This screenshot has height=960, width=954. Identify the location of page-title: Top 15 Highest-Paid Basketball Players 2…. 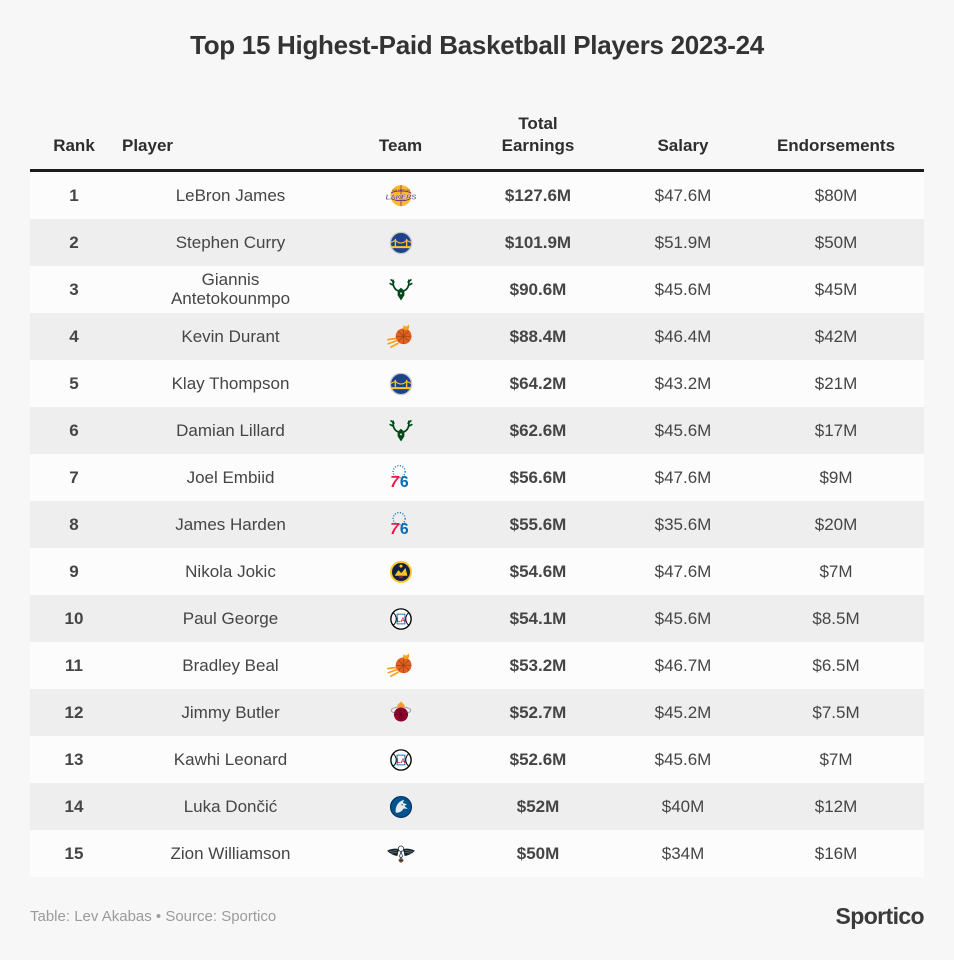
(477, 45).